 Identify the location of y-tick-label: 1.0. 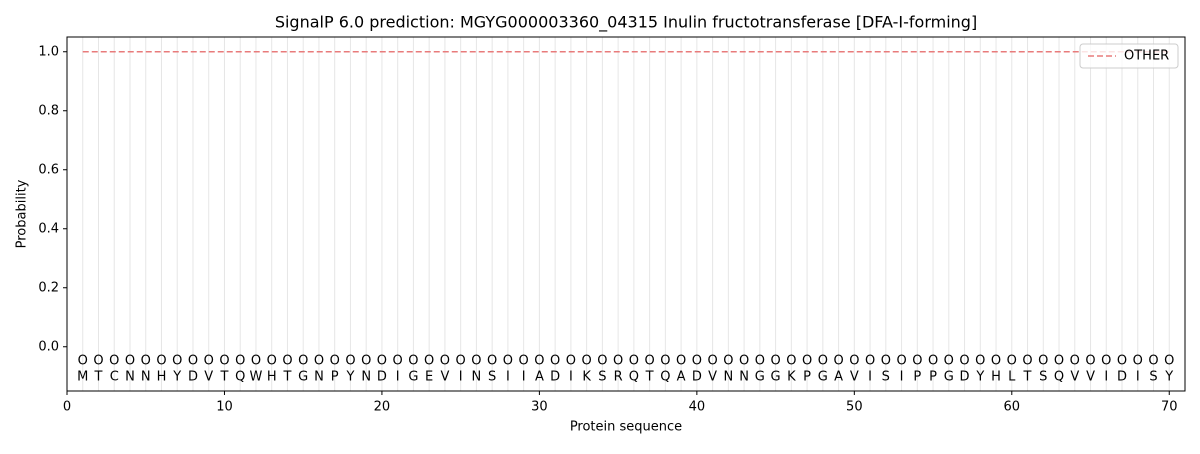
(48, 51).